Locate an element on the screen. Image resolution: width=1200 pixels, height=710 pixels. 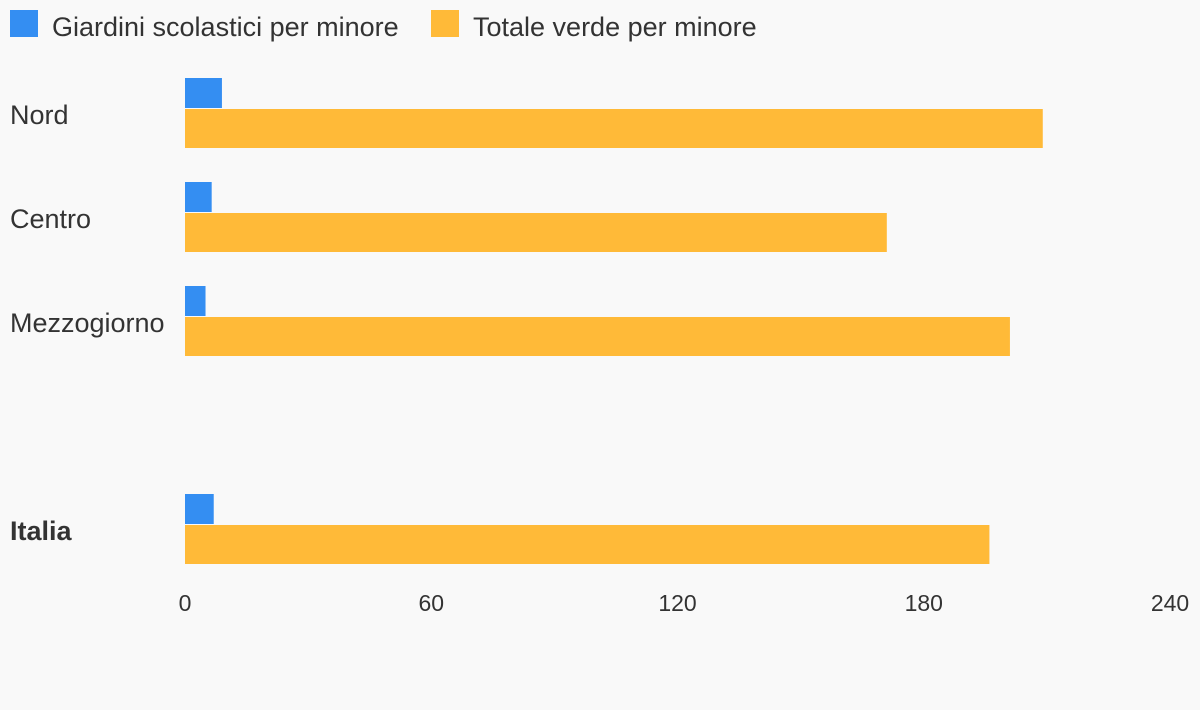
category-label-mezzogiorno: Mezzogiorno is located at coordinates (87, 323).